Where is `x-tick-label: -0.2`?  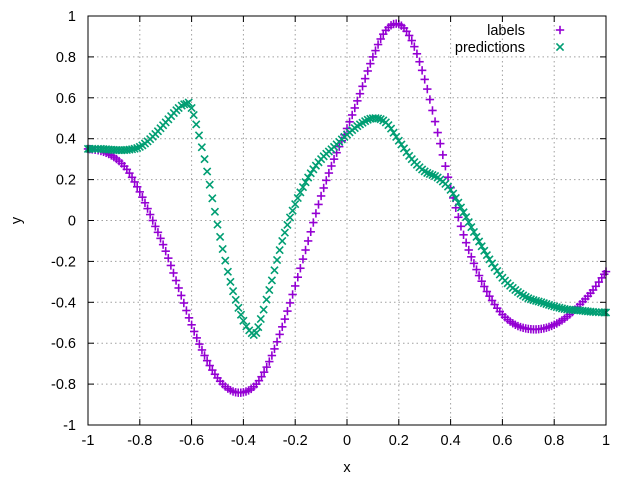 x-tick-label: -0.2 is located at coordinates (295, 441).